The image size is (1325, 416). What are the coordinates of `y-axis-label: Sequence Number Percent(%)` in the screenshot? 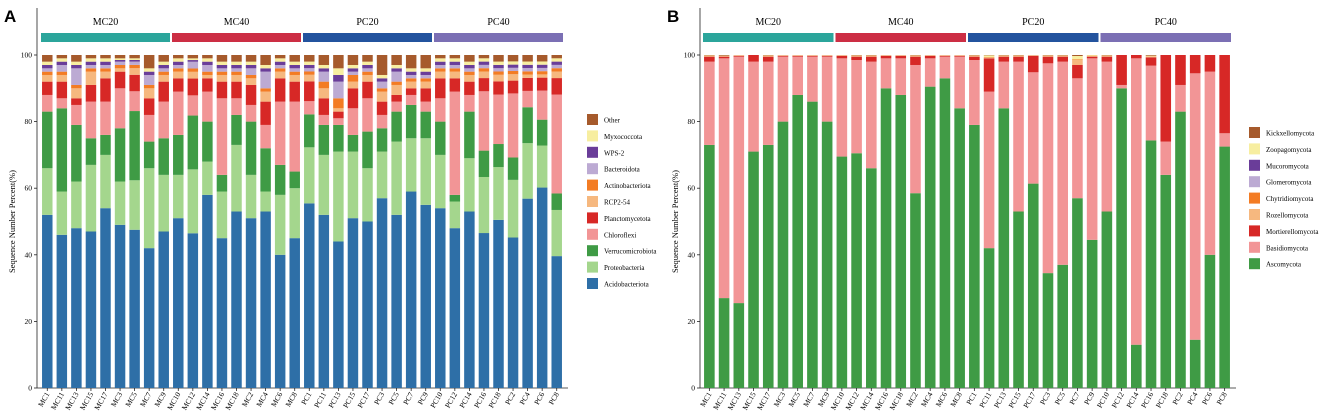 It's located at (675, 221).